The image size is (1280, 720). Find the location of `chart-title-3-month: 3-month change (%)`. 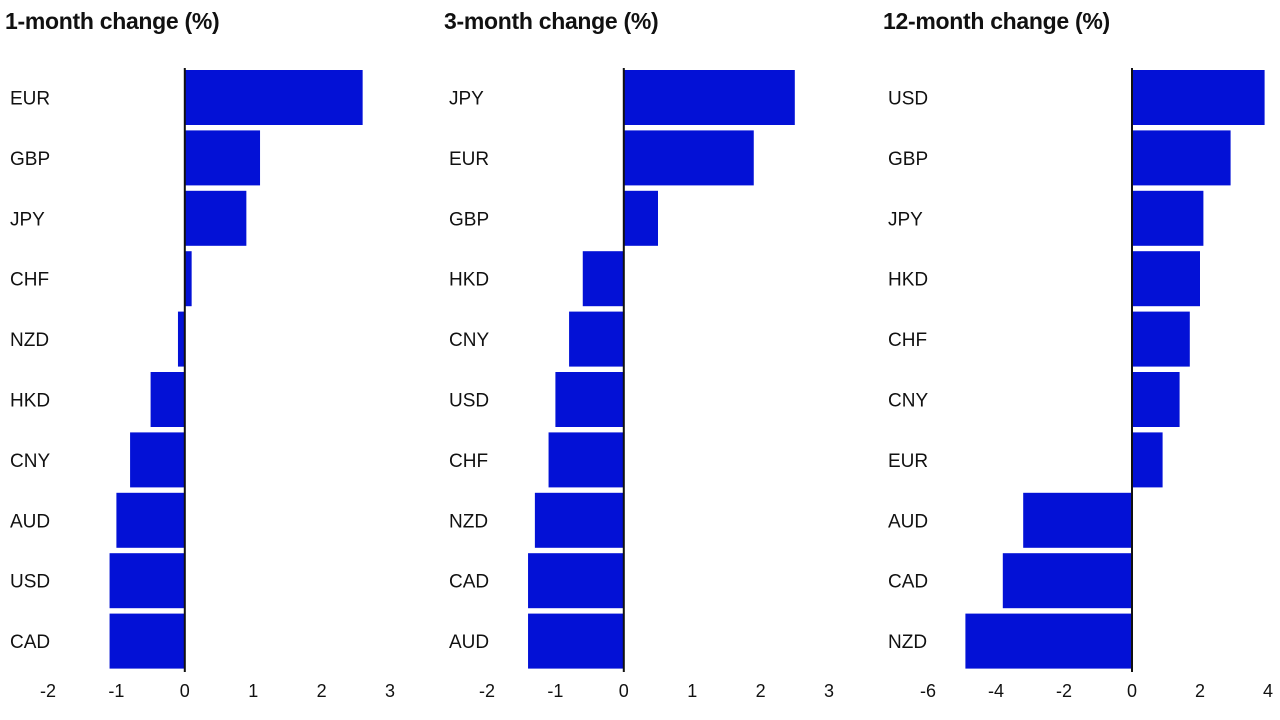

chart-title-3-month: 3-month change (%) is located at coordinates (551, 21).